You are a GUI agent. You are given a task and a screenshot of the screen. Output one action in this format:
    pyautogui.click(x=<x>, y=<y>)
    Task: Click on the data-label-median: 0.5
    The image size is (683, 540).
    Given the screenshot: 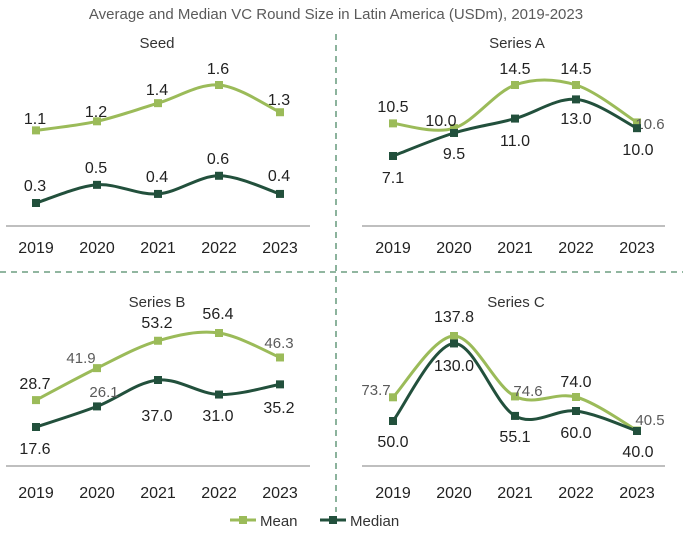 What is the action you would take?
    pyautogui.click(x=96, y=168)
    